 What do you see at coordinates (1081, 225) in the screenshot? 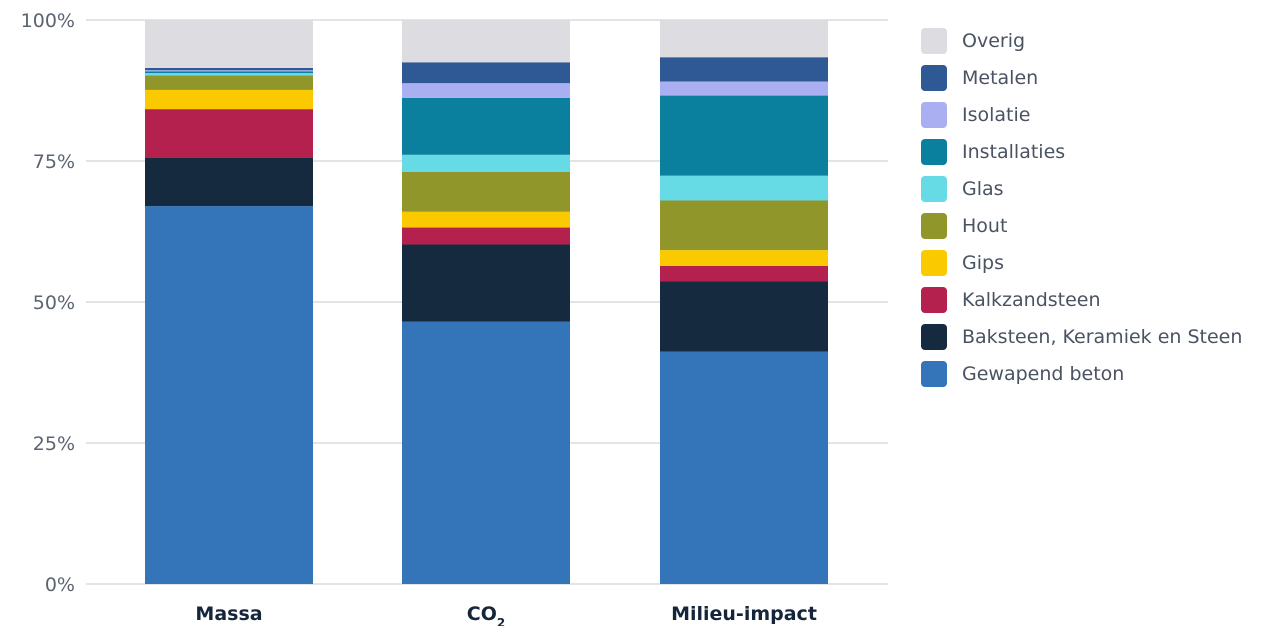
I see `legend-item: Hout` at bounding box center [1081, 225].